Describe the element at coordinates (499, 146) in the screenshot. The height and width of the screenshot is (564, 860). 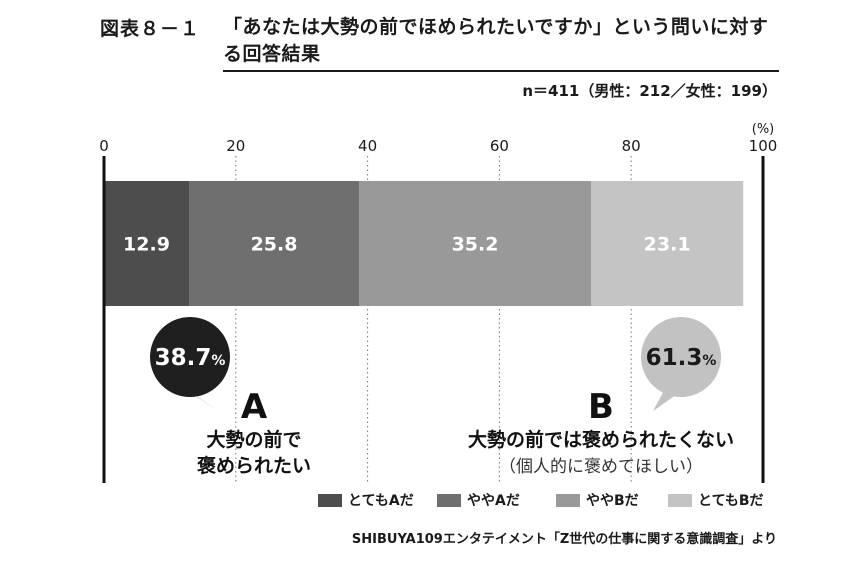
I see `x-tick-label: 60` at that location.